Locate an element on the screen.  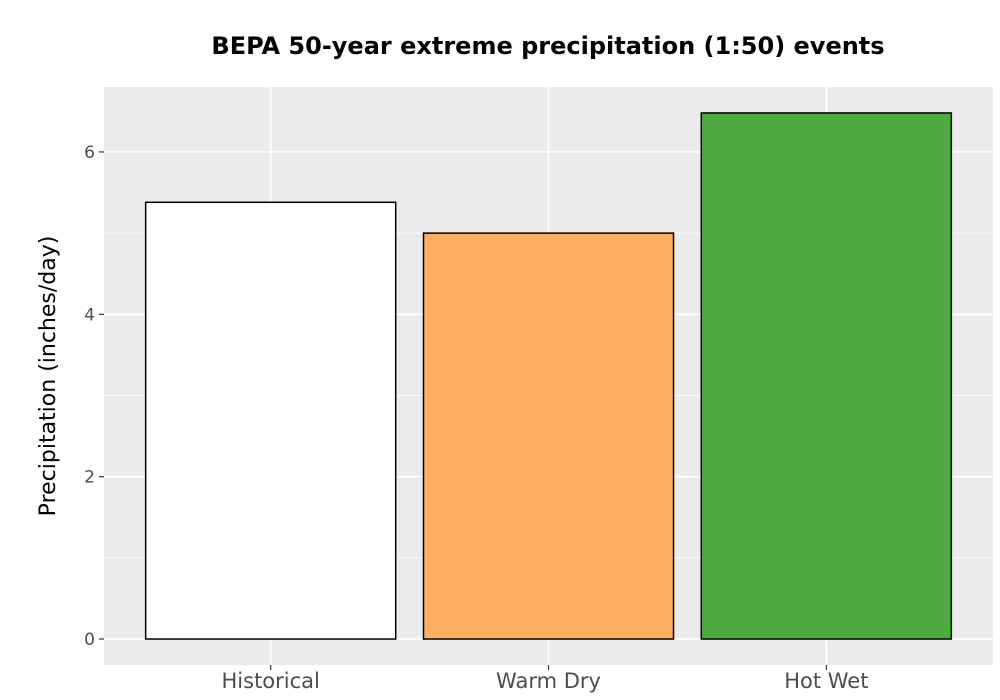
y-tick-label: 4 is located at coordinates (89, 315).